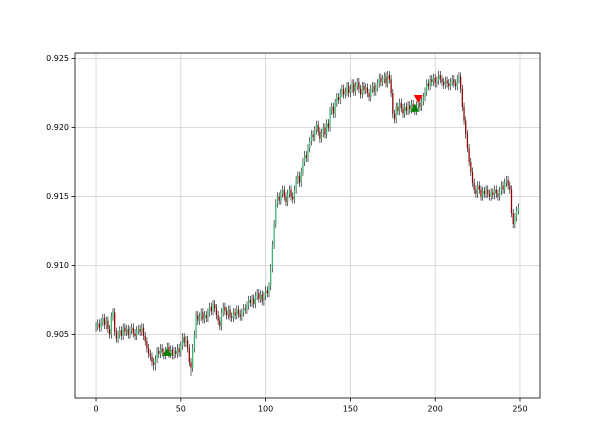 This screenshot has width=600, height=443. I want to click on sell-signal, so click(418, 99).